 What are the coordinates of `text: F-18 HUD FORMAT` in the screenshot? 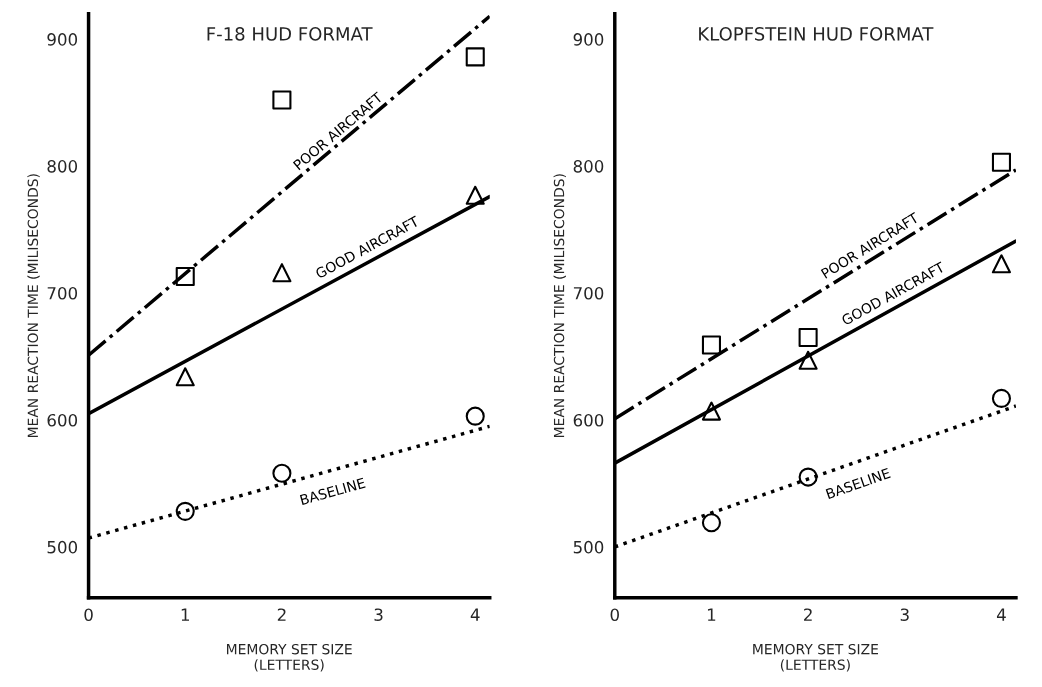 It's located at (290, 34).